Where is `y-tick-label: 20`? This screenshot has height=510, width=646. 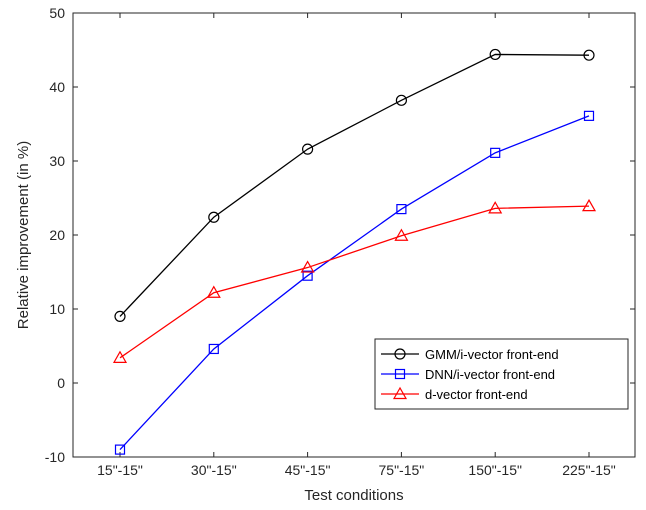 y-tick-label: 20 is located at coordinates (57, 235).